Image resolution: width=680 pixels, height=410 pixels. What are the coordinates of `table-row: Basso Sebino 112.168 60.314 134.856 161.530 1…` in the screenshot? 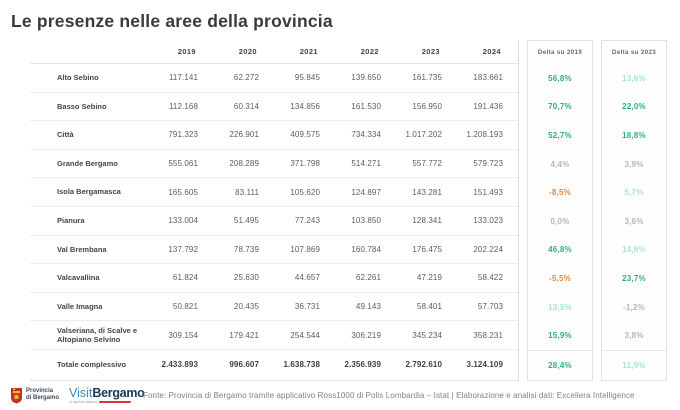 It's located at (355, 107).